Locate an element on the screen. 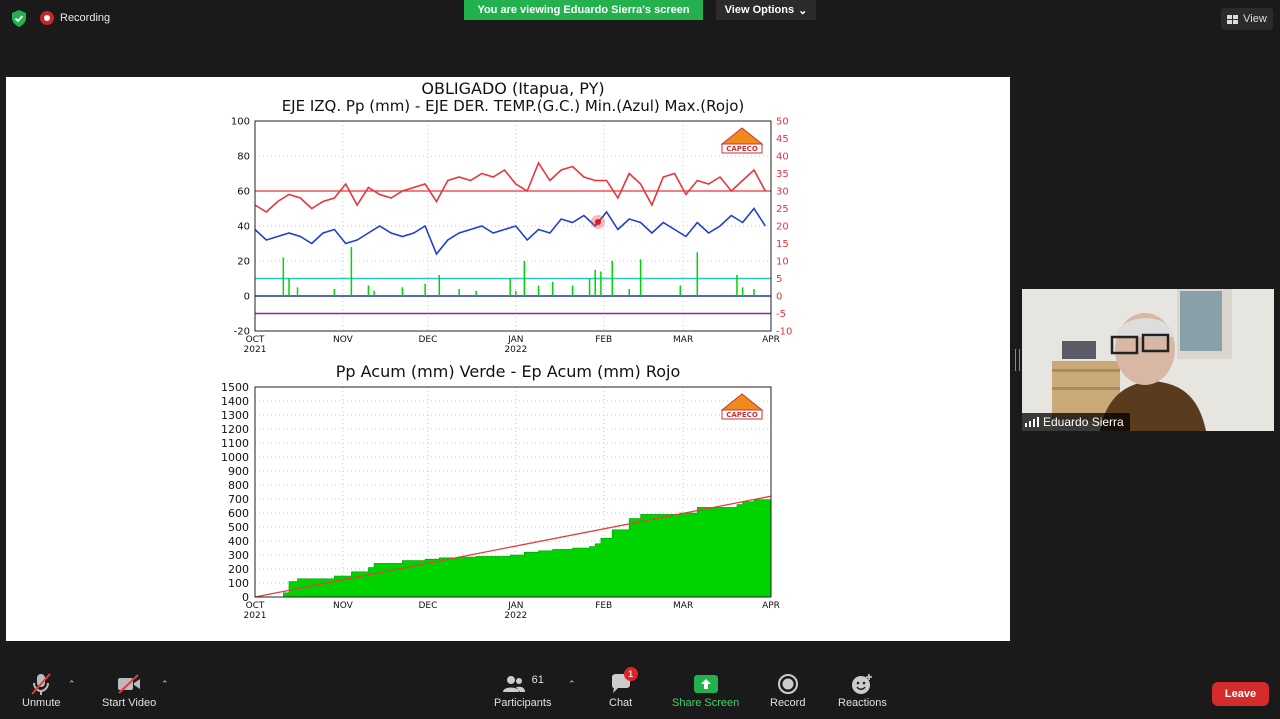  unmute-button: Unmute is located at coordinates (41, 690).